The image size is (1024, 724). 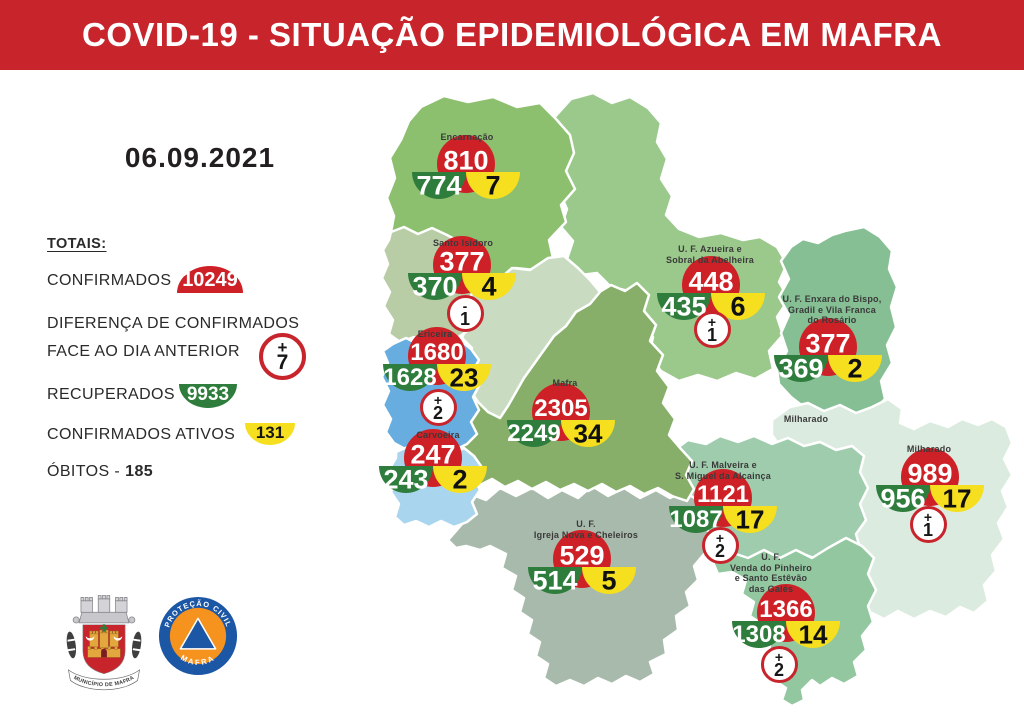 What do you see at coordinates (794, 622) in the screenshot?
I see `region-shape-venda` at bounding box center [794, 622].